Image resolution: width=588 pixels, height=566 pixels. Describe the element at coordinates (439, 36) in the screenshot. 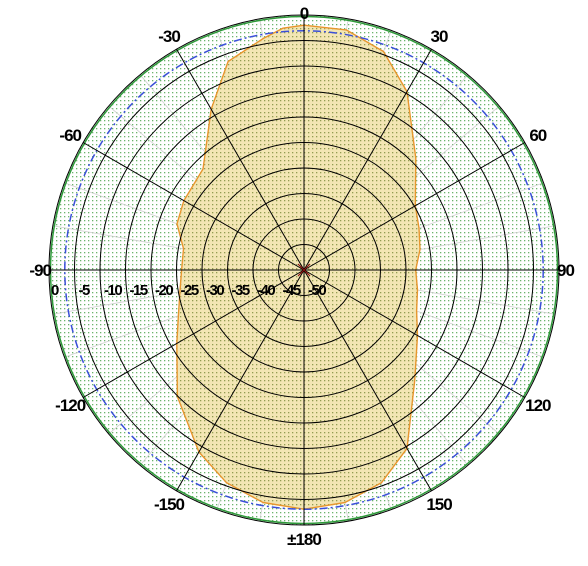

I see `angle-tick-label: 30` at that location.